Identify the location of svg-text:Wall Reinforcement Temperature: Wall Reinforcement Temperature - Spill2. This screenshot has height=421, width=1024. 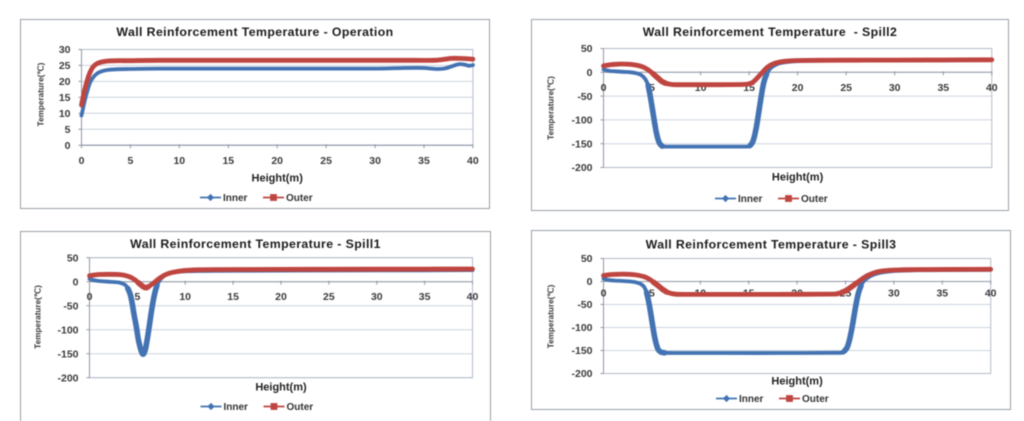
(770, 32).